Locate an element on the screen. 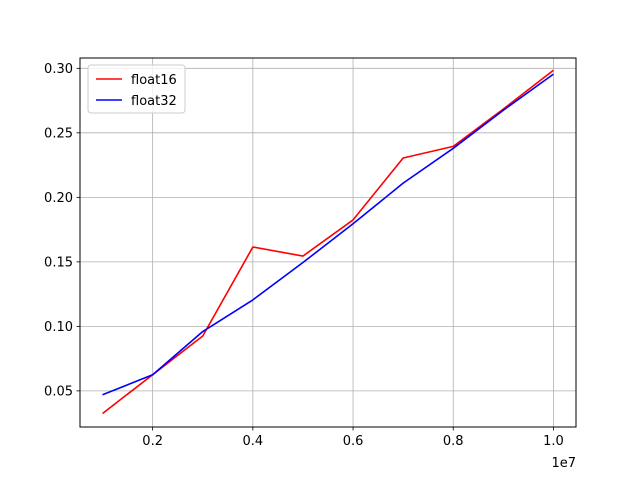 The width and height of the screenshot is (640, 480). x-tick-label: 0.2 is located at coordinates (152, 441).